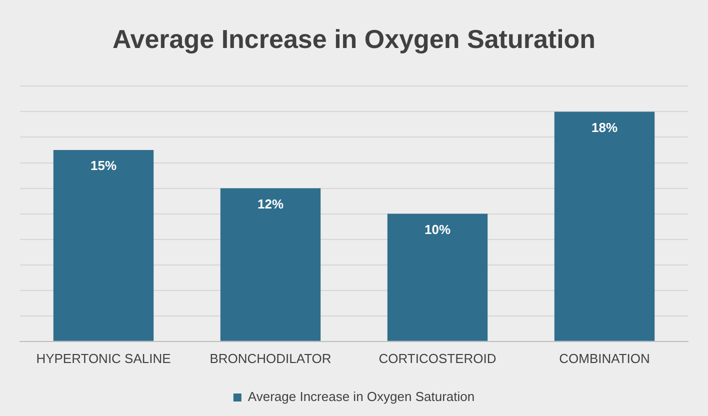 Image resolution: width=708 pixels, height=416 pixels. I want to click on data-label: 12%, so click(270, 204).